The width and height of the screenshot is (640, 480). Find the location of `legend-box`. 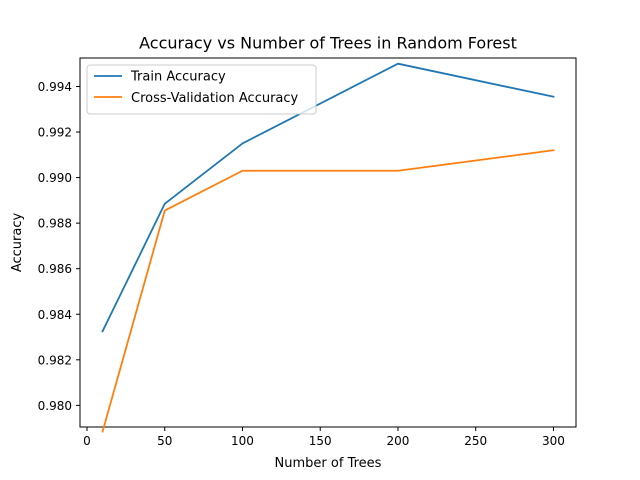

legend-box is located at coordinates (201, 89).